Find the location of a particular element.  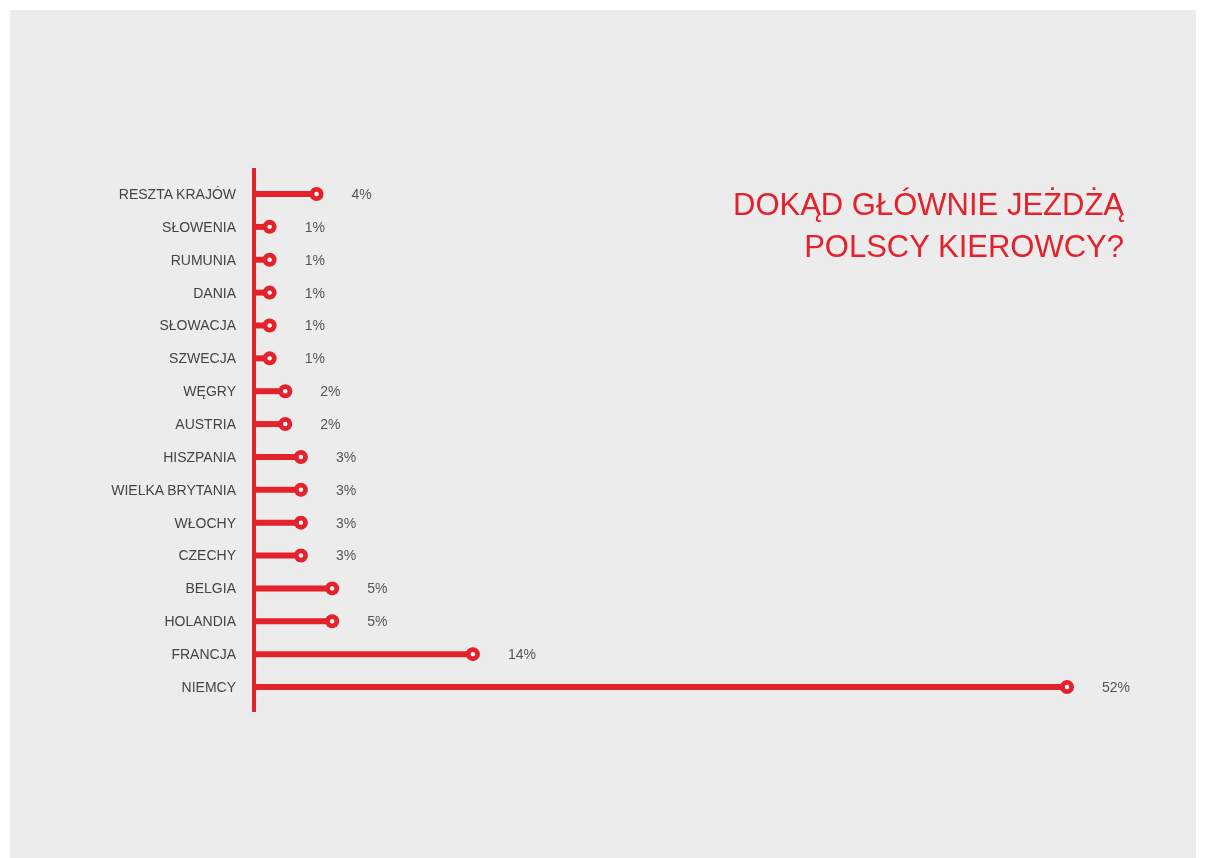

y-tick-label: WĘGRY is located at coordinates (210, 391).